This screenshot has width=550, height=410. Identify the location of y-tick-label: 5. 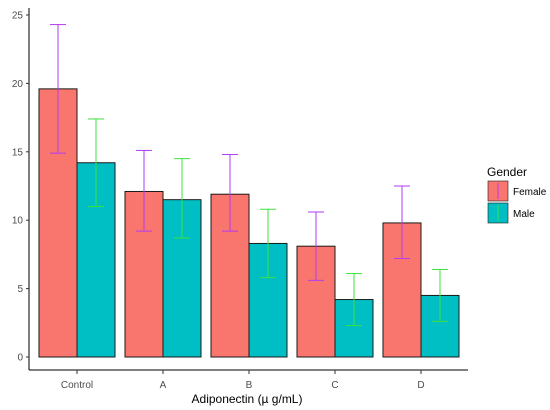
(20, 289).